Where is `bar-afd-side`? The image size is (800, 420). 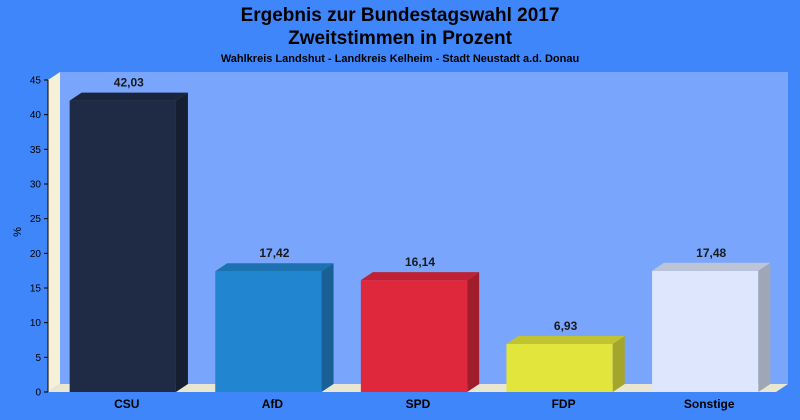
bar-afd-side is located at coordinates (327, 327).